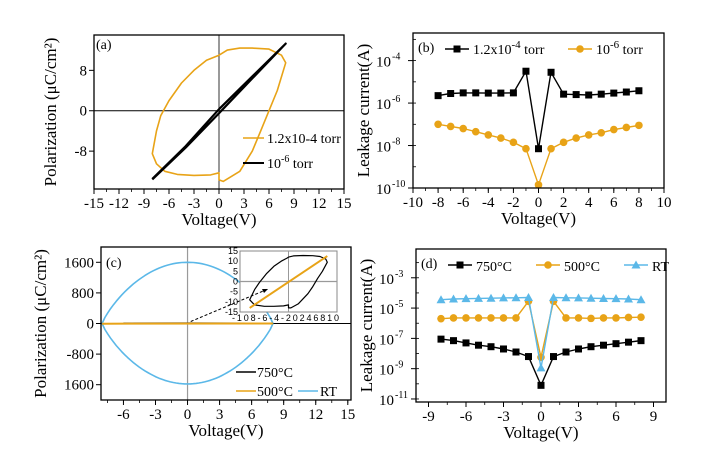 This screenshot has height=465, width=709. Describe the element at coordinates (231, 302) in the screenshot. I see `c-inset-ytick-label: -10` at that location.